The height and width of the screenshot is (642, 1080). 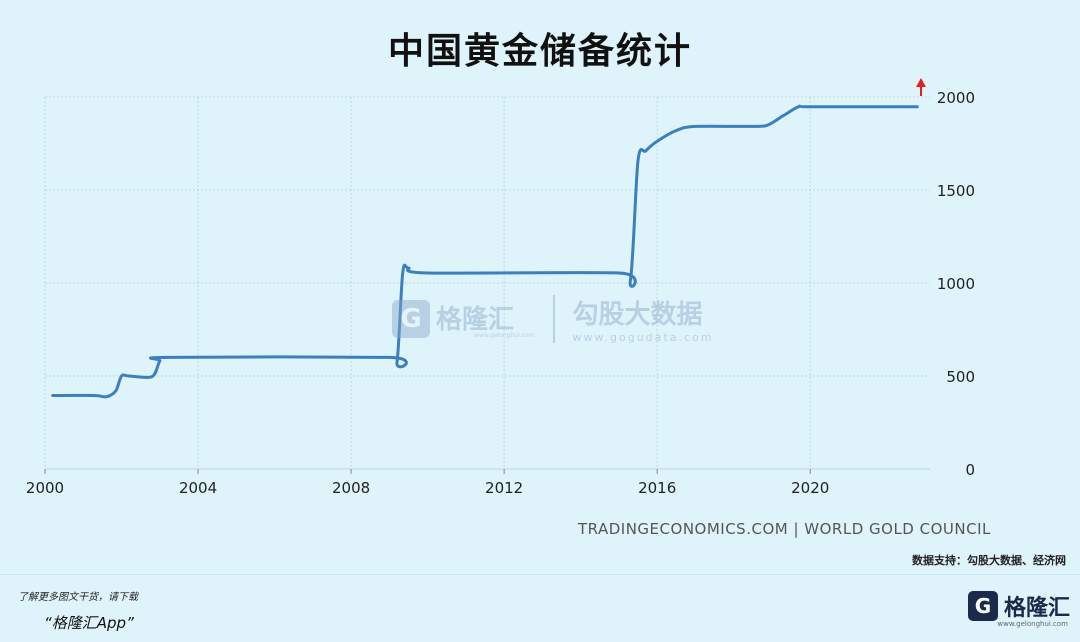 I want to click on arrow-head, so click(x=921, y=82).